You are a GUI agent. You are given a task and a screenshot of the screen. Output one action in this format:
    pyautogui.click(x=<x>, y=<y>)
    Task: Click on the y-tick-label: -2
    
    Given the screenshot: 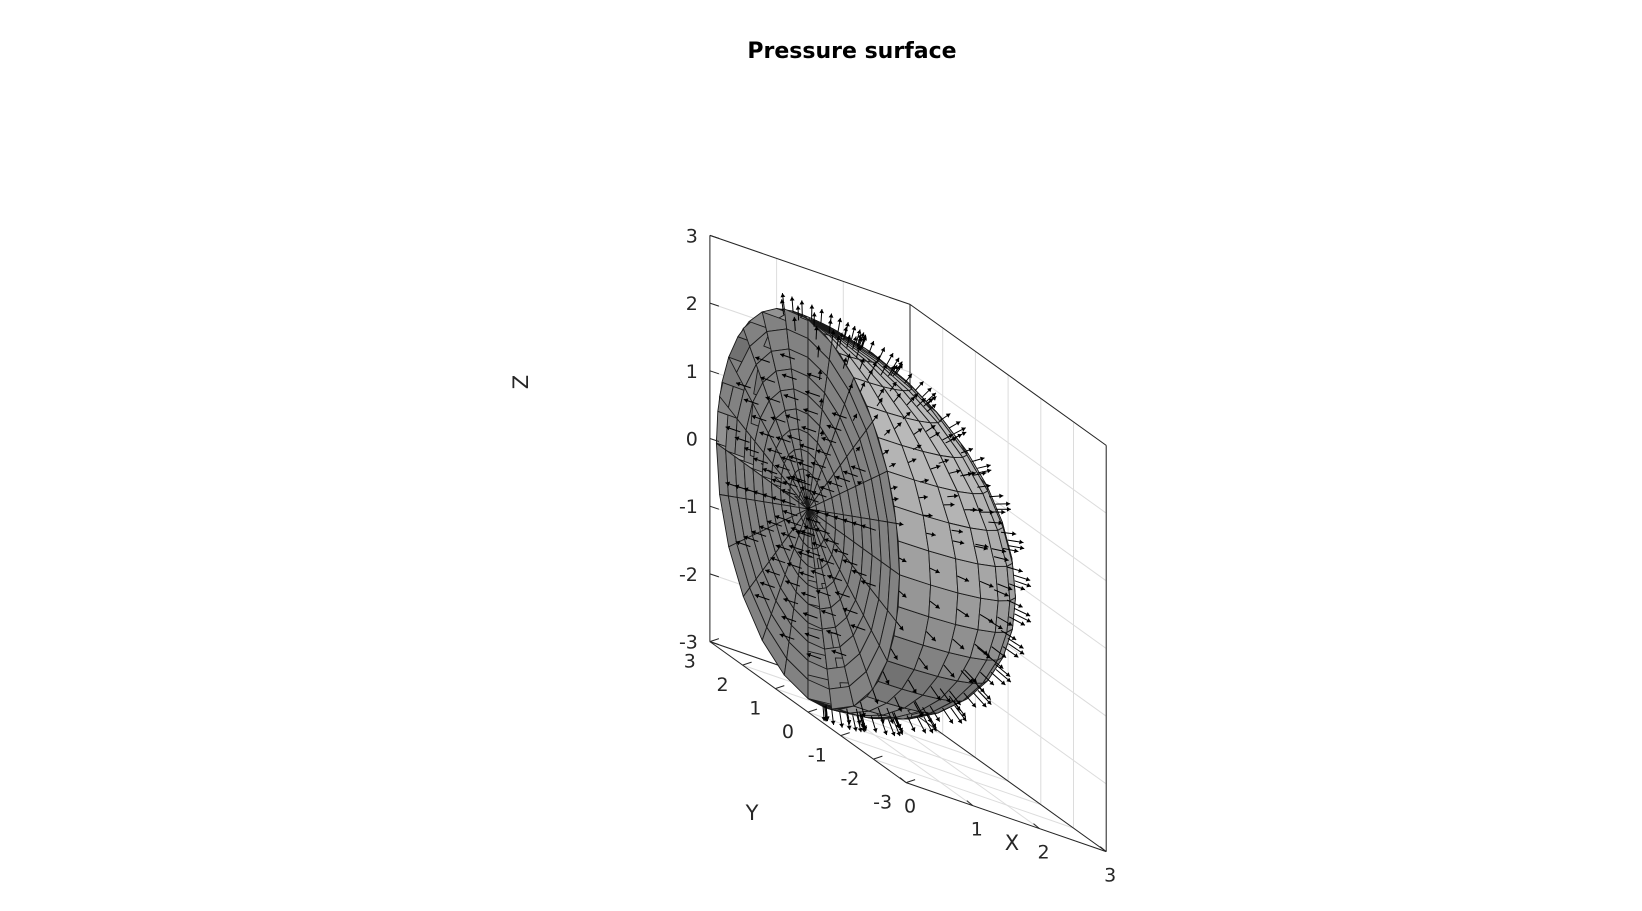 What is the action you would take?
    pyautogui.click(x=849, y=779)
    